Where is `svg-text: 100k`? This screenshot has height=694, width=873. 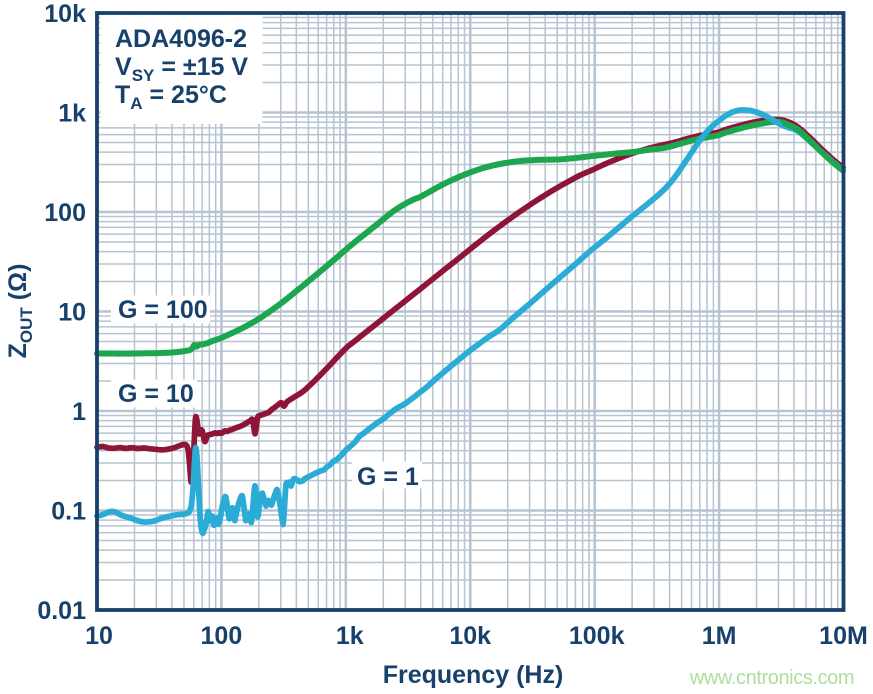 svg-text: 100k is located at coordinates (597, 636).